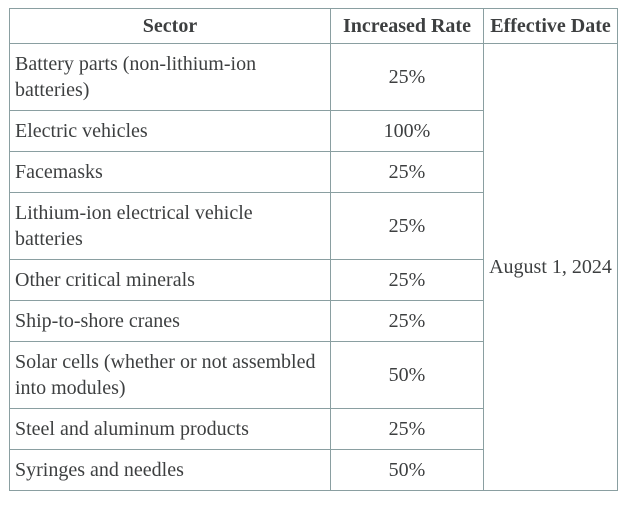 The height and width of the screenshot is (524, 625). What do you see at coordinates (407, 131) in the screenshot?
I see `rate-cell: 100%` at bounding box center [407, 131].